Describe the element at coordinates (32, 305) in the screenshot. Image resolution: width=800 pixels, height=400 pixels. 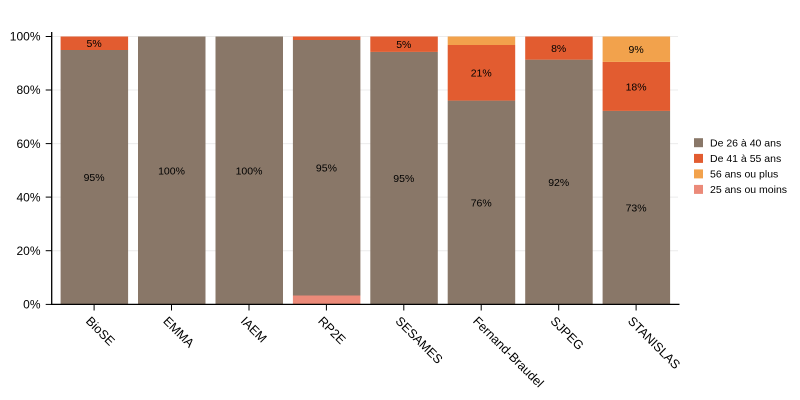
I see `svg-text: 0%` at that location.